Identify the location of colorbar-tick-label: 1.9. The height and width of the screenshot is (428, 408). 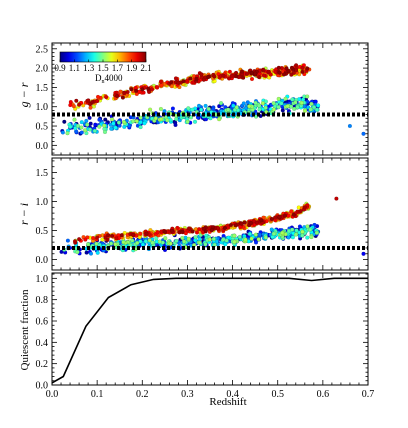
(132, 68).